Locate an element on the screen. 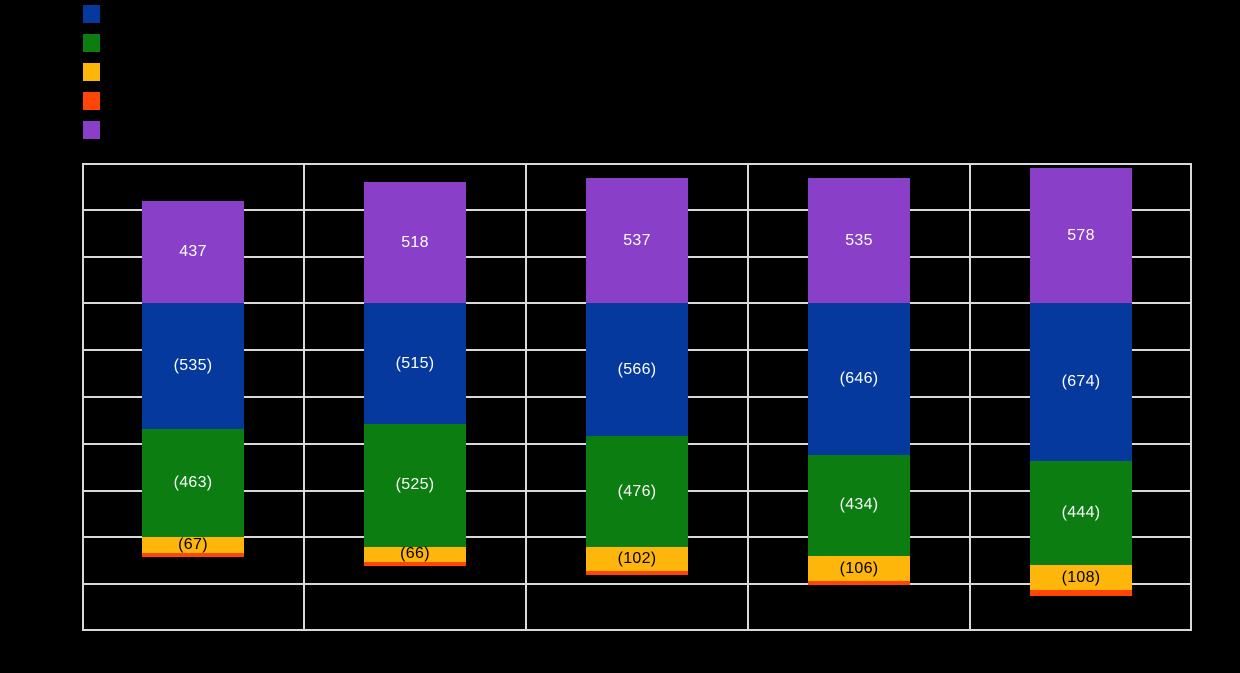 Image resolution: width=1240 pixels, height=673 pixels. bar-segment-label: (108) is located at coordinates (1081, 577).